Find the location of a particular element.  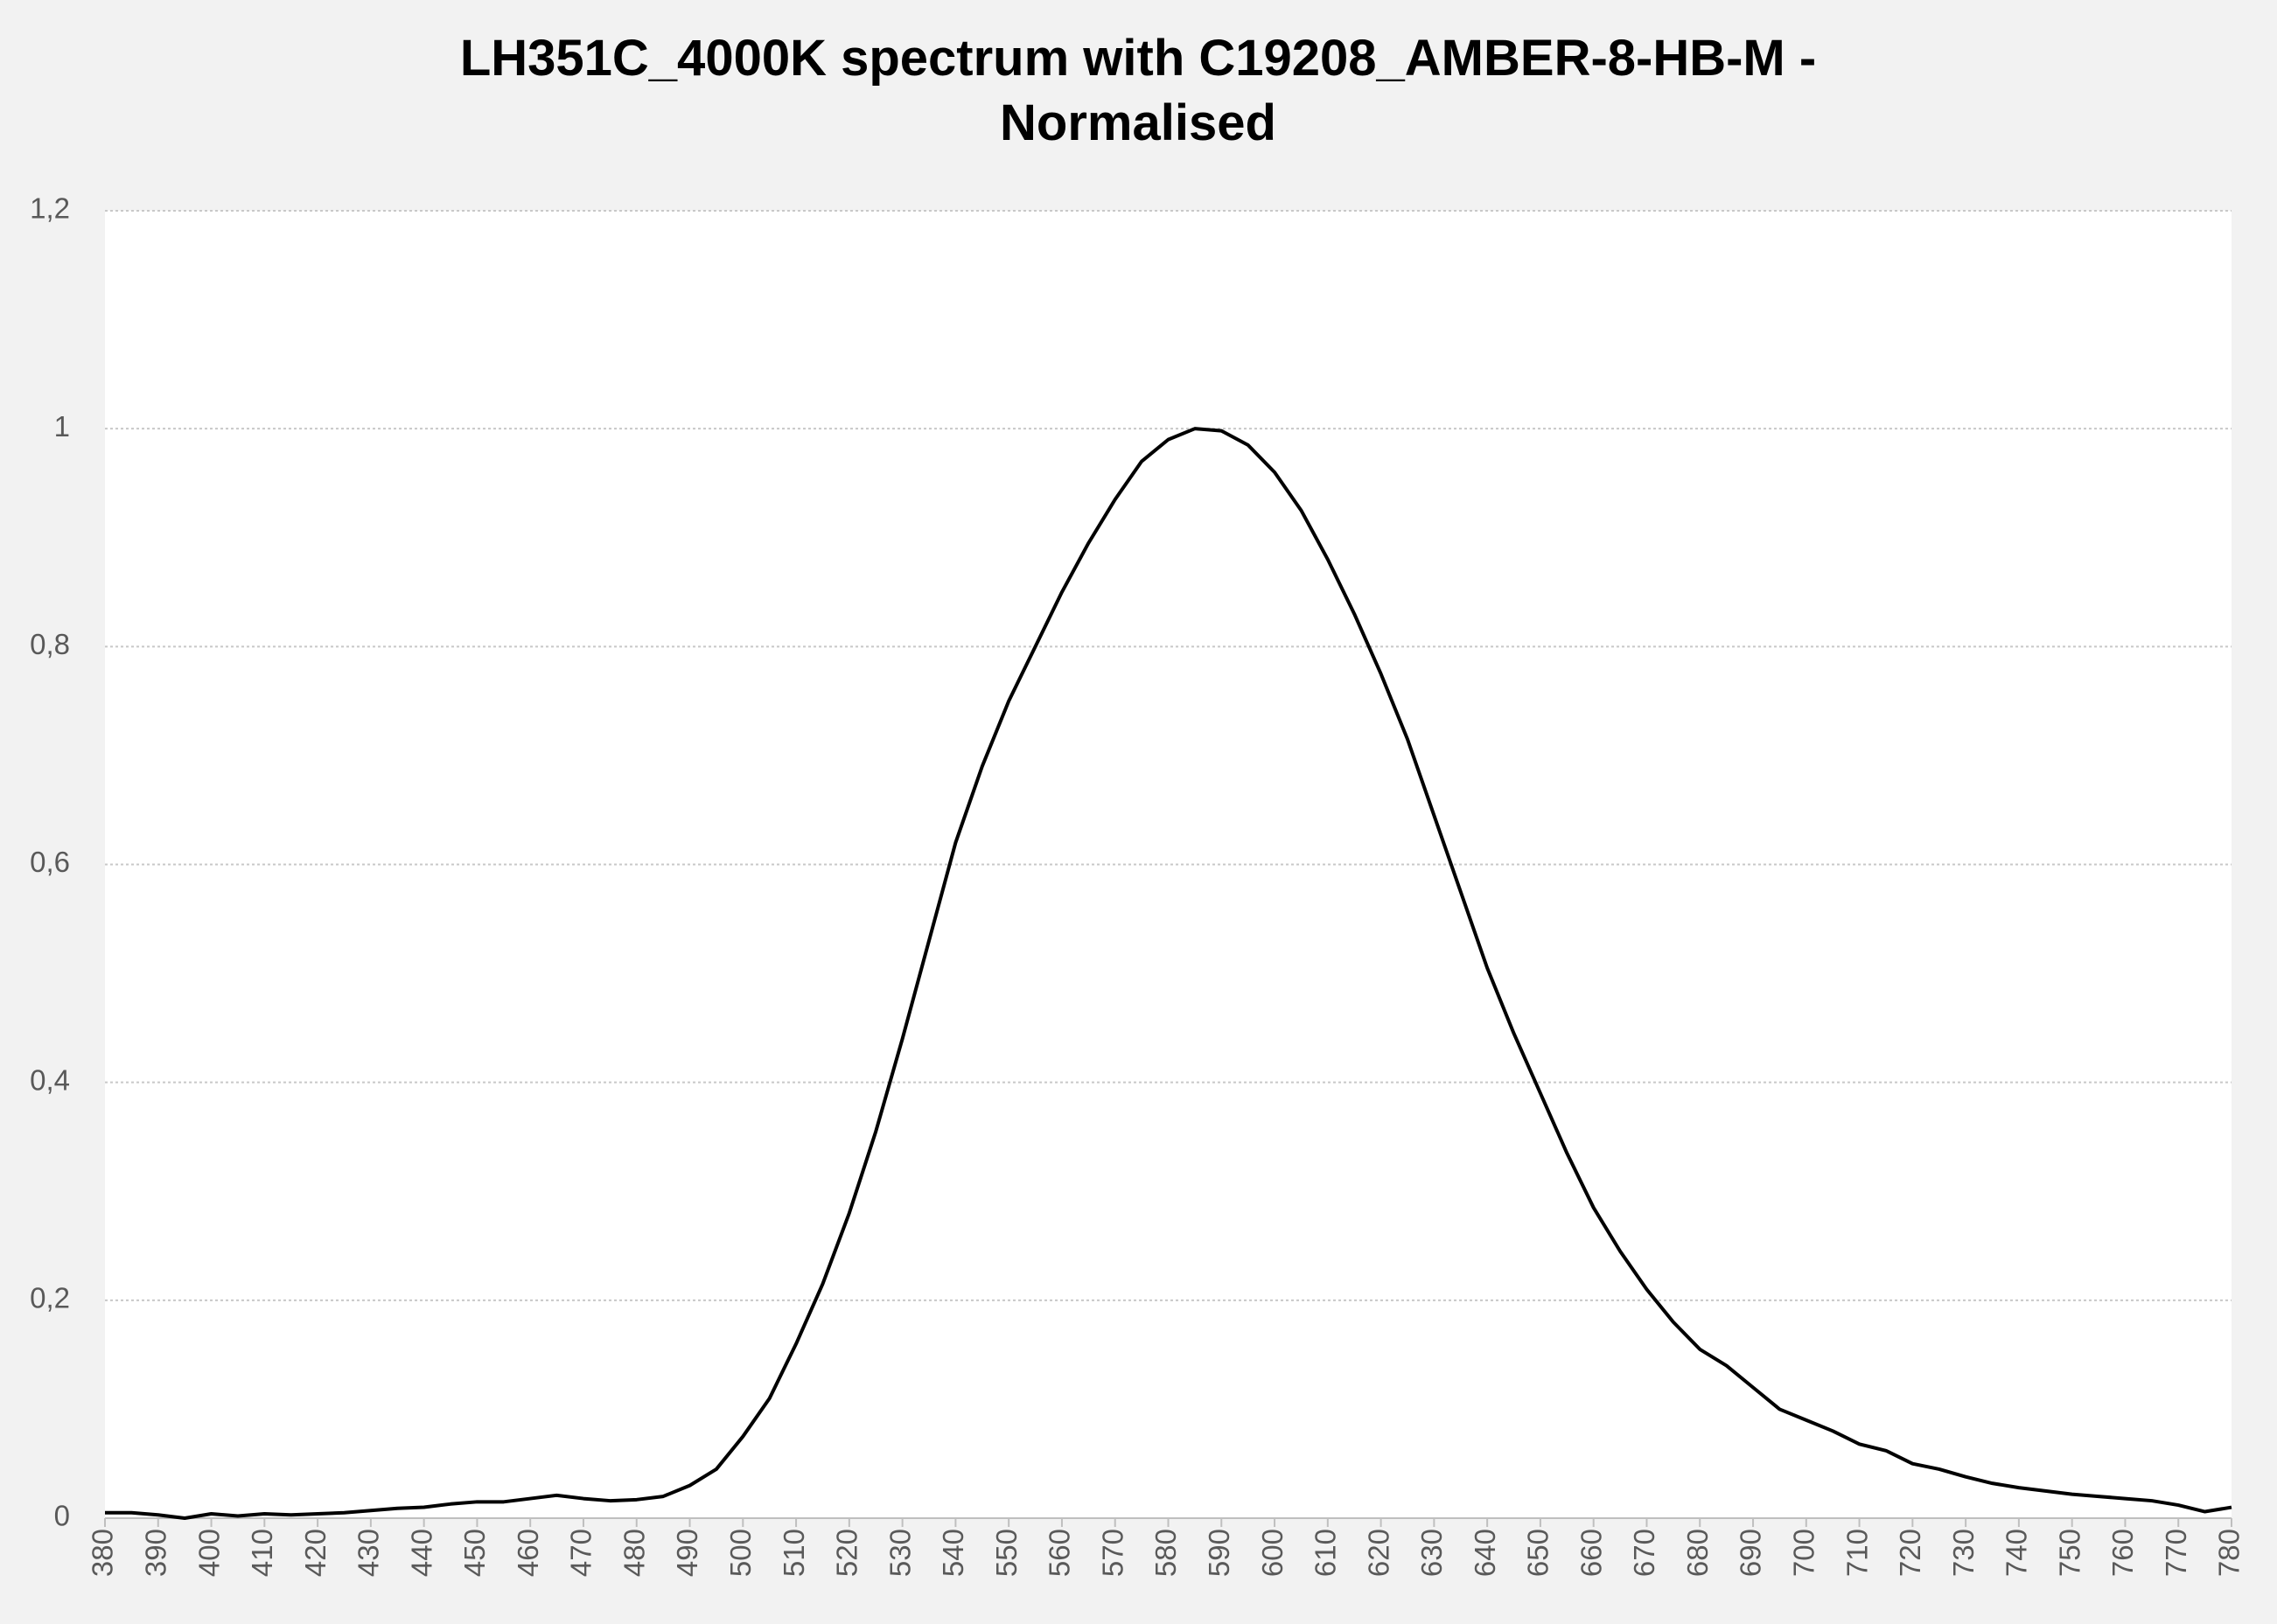

x-tick-label: 510 is located at coordinates (794, 1553).